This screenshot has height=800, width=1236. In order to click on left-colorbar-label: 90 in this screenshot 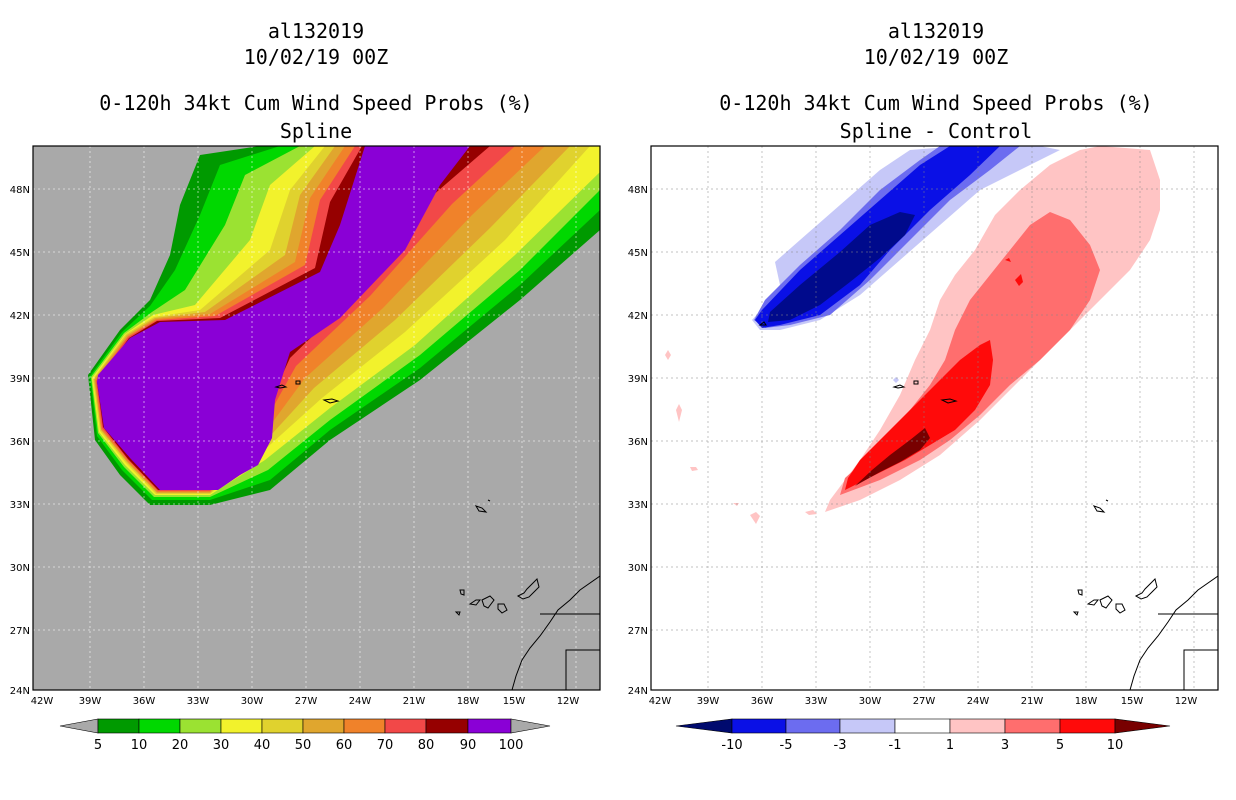, I will do `click(468, 745)`.